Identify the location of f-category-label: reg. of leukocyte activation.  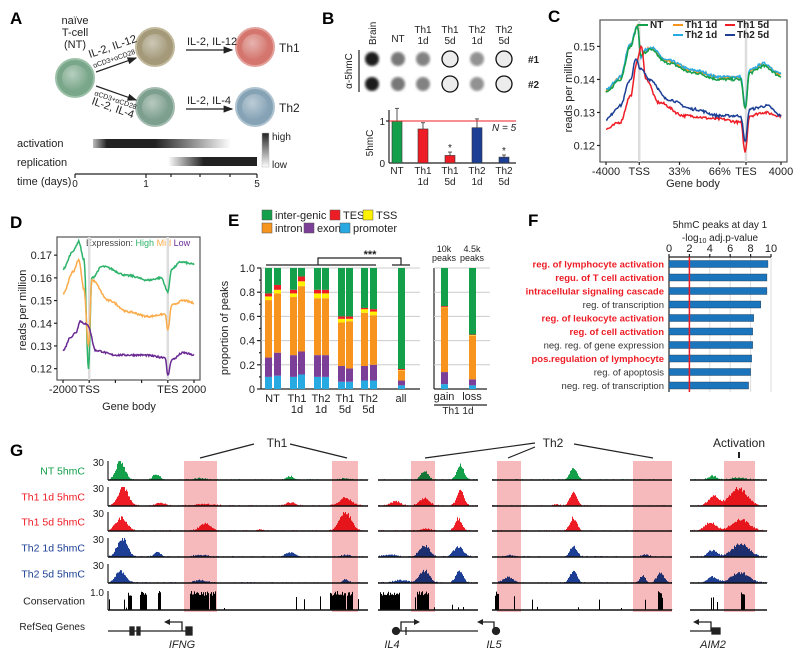
(603, 319).